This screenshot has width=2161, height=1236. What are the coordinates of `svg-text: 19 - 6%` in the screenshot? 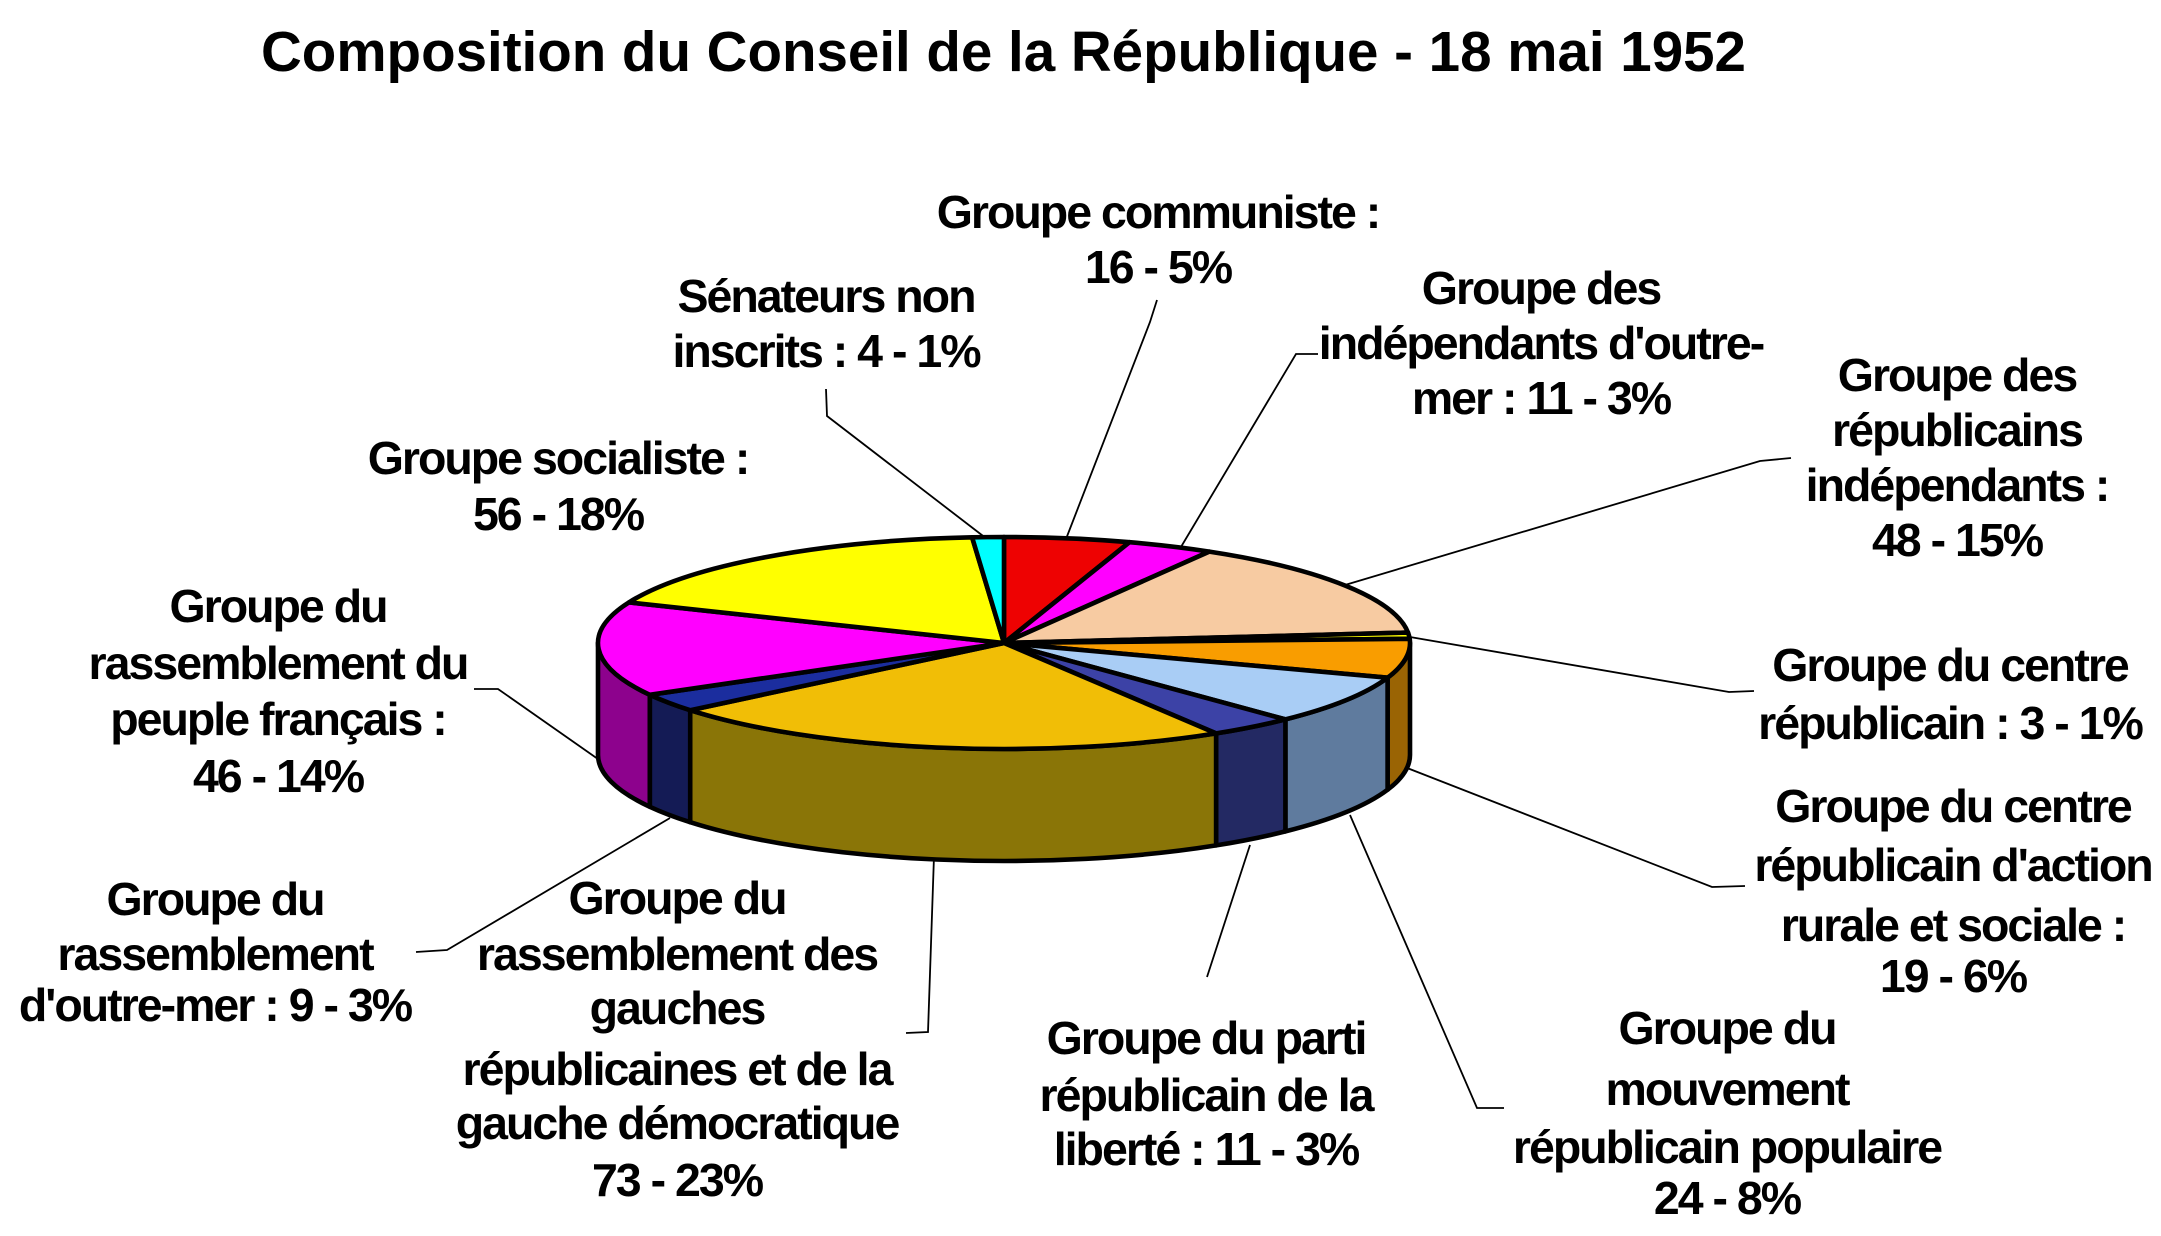 It's located at (1954, 976).